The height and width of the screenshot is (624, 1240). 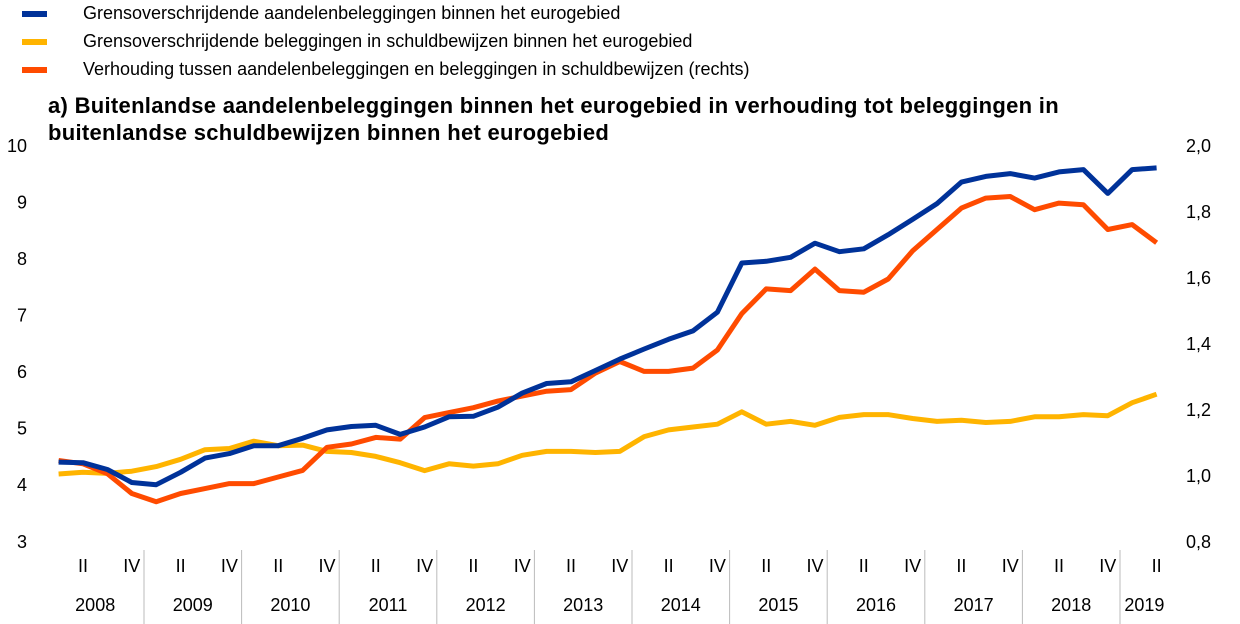 What do you see at coordinates (388, 605) in the screenshot?
I see `year-label: 2011` at bounding box center [388, 605].